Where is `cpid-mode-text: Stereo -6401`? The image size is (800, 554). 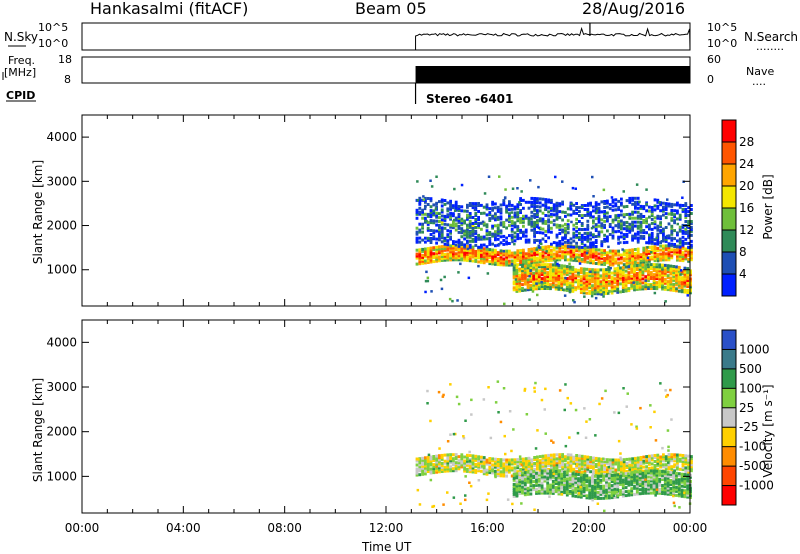 cpid-mode-text: Stereo -6401 is located at coordinates (470, 99).